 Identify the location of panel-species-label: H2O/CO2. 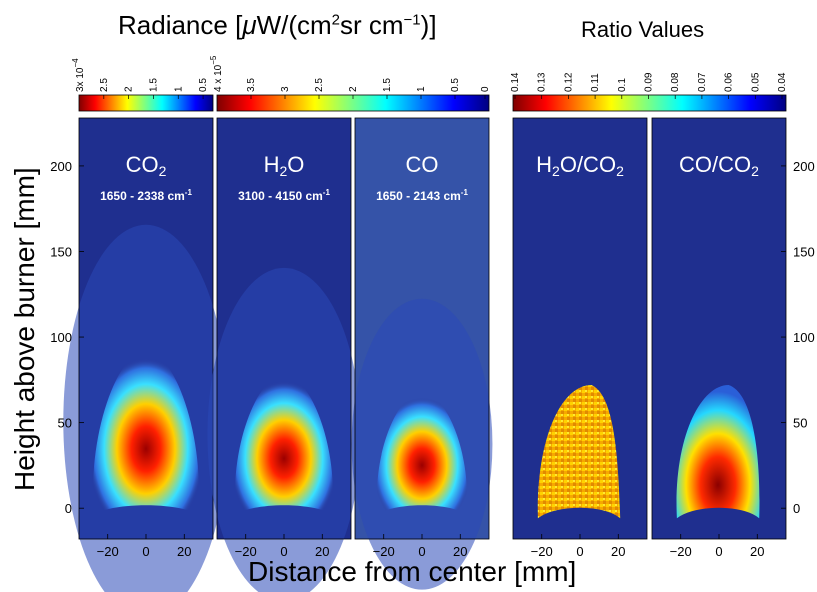
(580, 165).